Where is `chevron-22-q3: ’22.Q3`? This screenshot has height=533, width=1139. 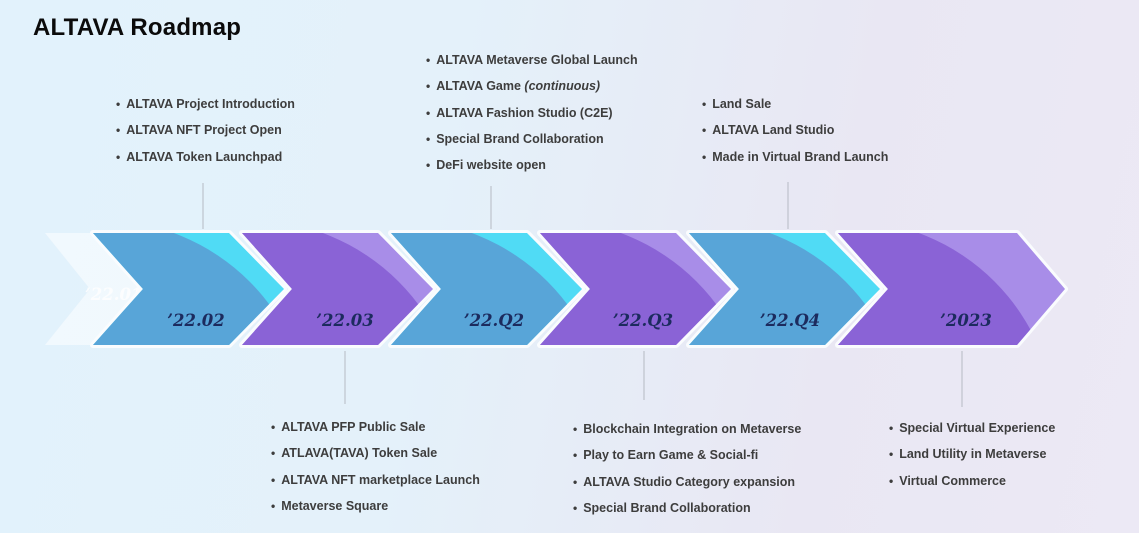
chevron-22-q3: ’22.Q3 is located at coordinates (635, 289).